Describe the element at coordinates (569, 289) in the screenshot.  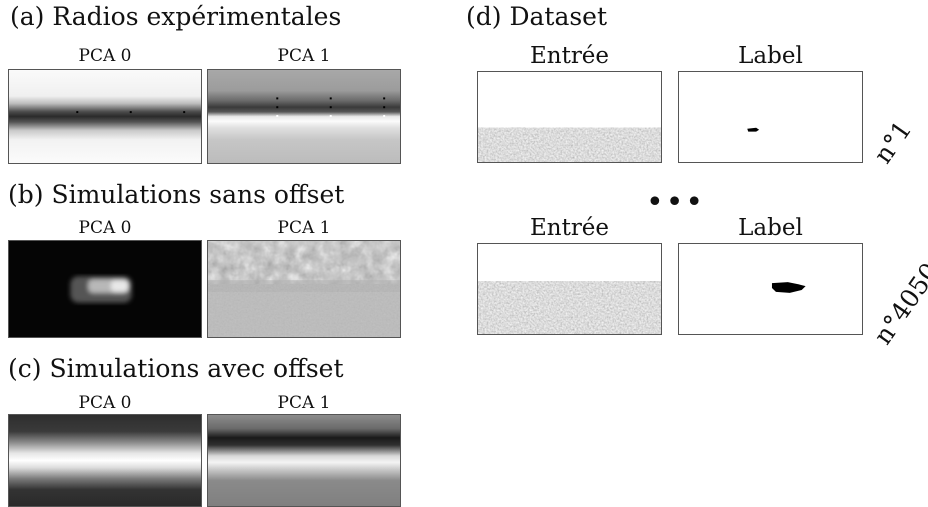
I see `row2-input-image` at that location.